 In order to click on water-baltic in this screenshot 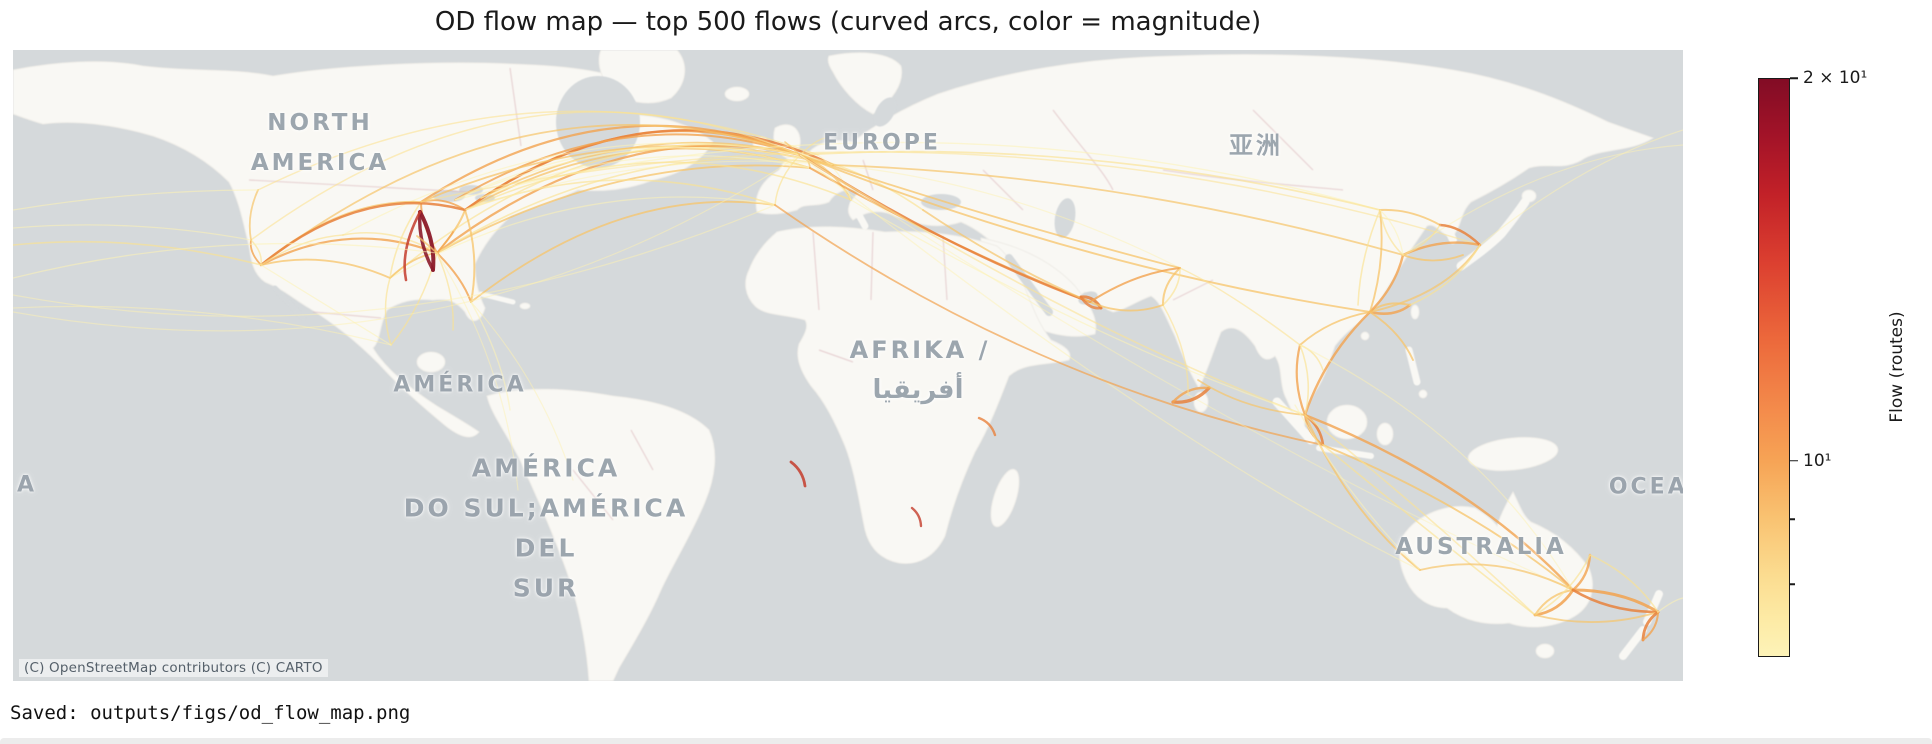, I will do `click(885, 112)`.